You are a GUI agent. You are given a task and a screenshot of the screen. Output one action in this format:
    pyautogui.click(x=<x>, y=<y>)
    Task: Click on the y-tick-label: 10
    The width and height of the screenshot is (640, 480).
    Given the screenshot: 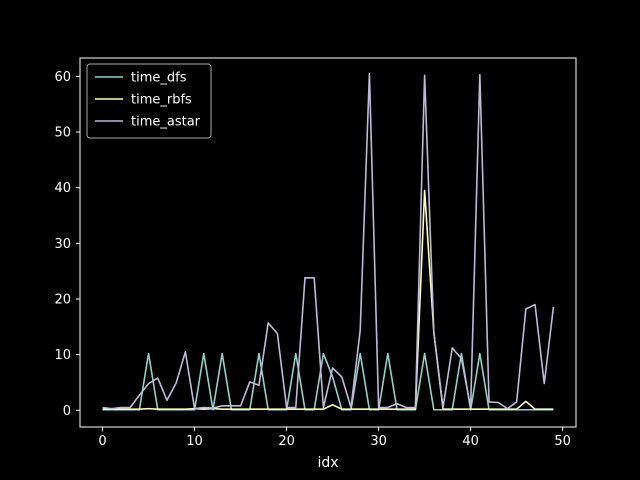 What is the action you would take?
    pyautogui.click(x=62, y=355)
    